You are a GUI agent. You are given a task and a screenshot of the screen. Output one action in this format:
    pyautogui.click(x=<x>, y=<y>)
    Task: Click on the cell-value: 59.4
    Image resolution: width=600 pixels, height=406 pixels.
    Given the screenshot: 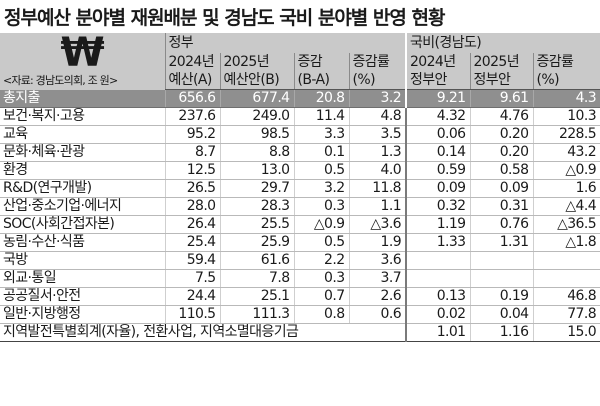 What is the action you would take?
    pyautogui.click(x=192, y=260)
    